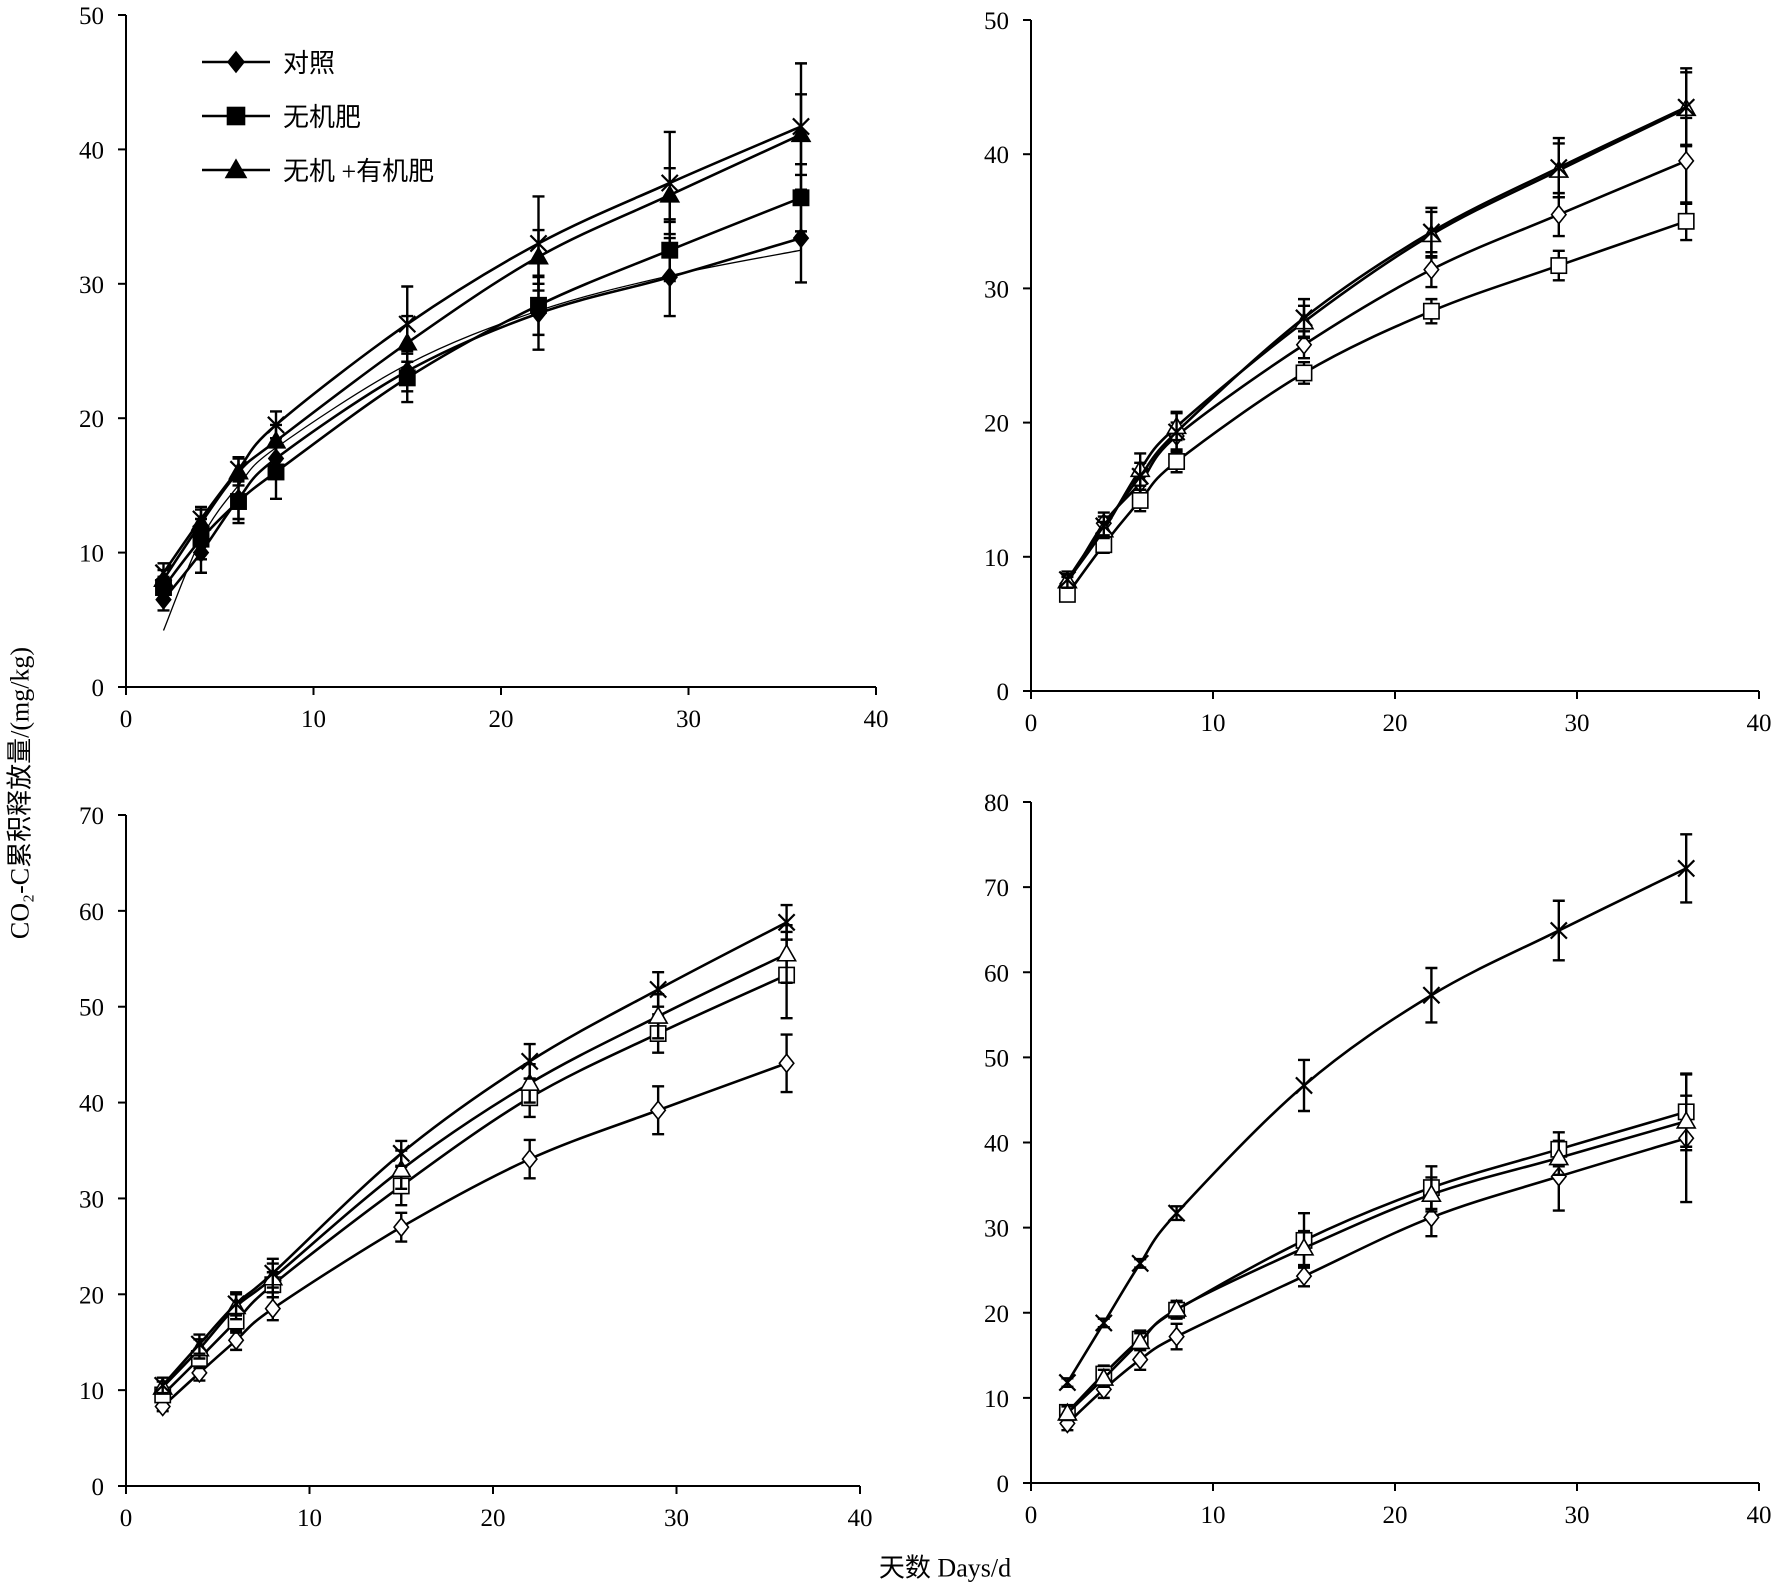 Image resolution: width=1778 pixels, height=1586 pixels. What do you see at coordinates (996, 803) in the screenshot?
I see `y-tick-label: 80` at bounding box center [996, 803].